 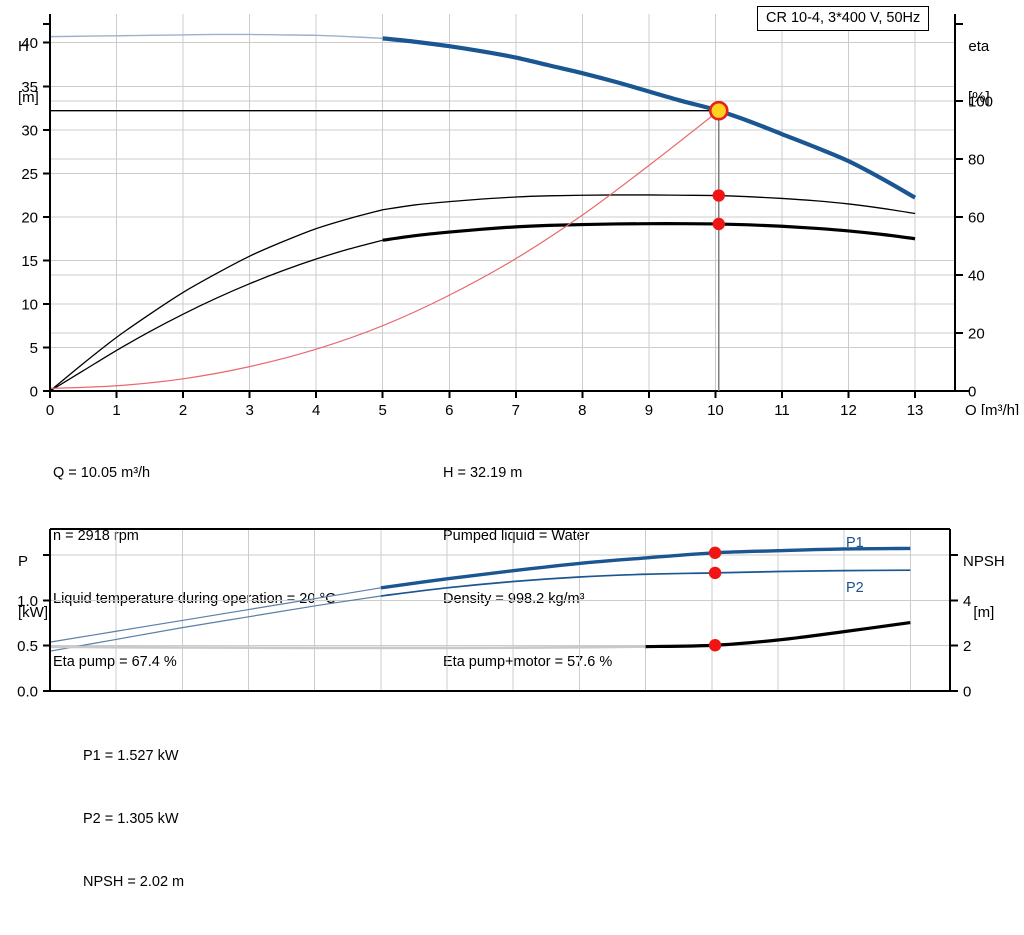 I want to click on eta-axis-title: eta [%], so click(x=979, y=72).